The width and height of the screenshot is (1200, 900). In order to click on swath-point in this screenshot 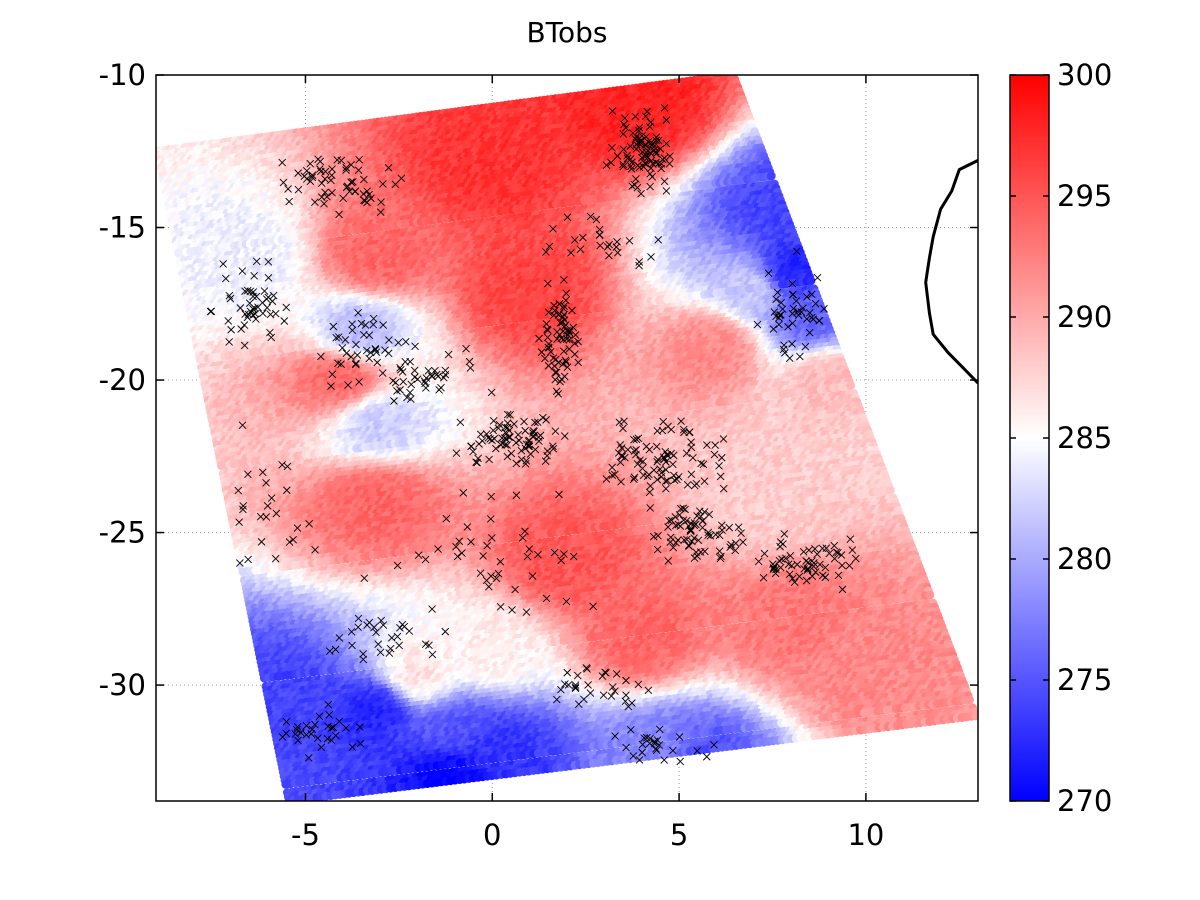, I will do `click(771, 176)`.